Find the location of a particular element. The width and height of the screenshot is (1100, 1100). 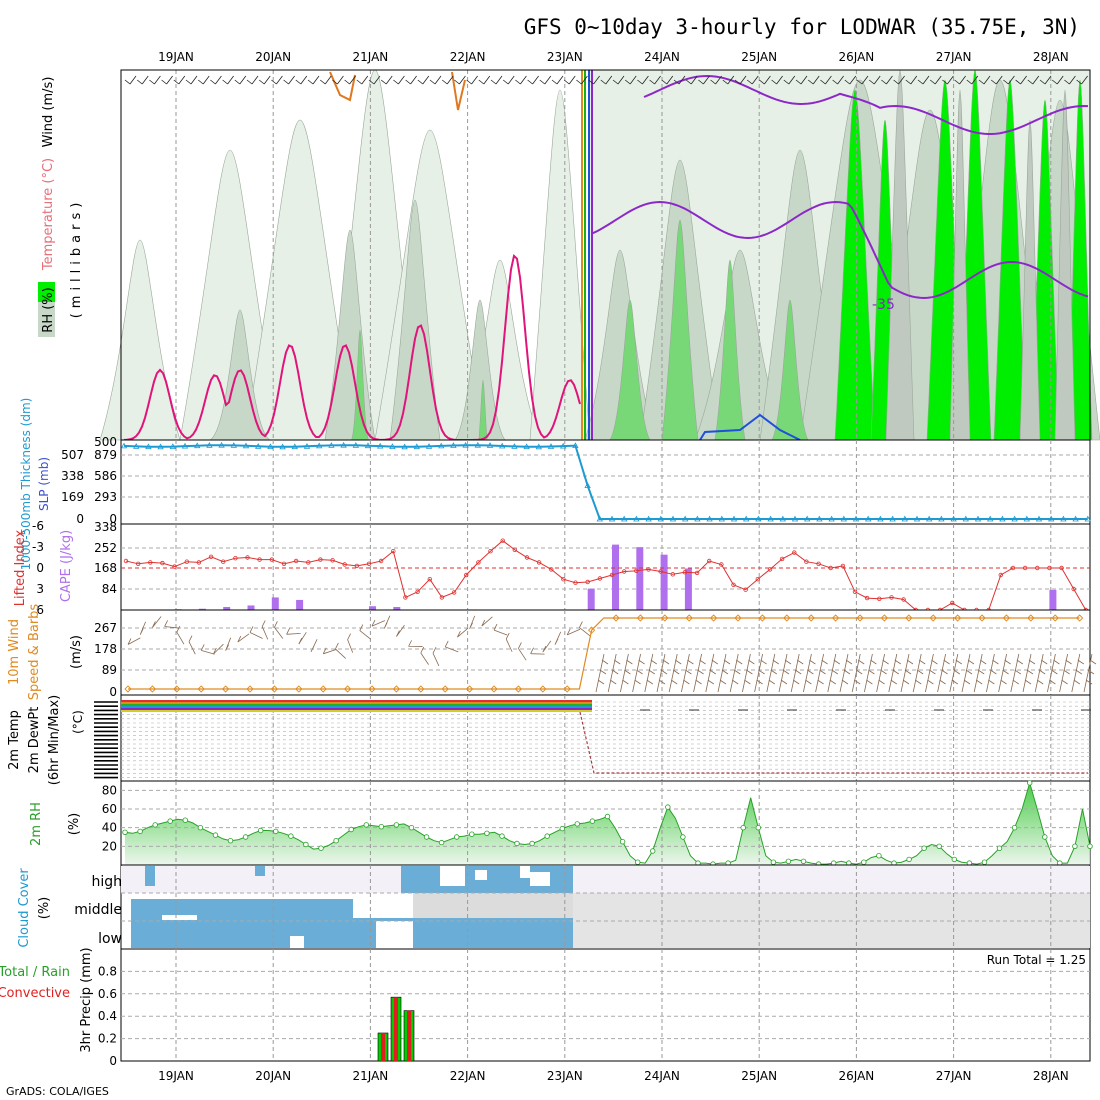

bottom-date-label: 23JAN is located at coordinates (565, 1076).